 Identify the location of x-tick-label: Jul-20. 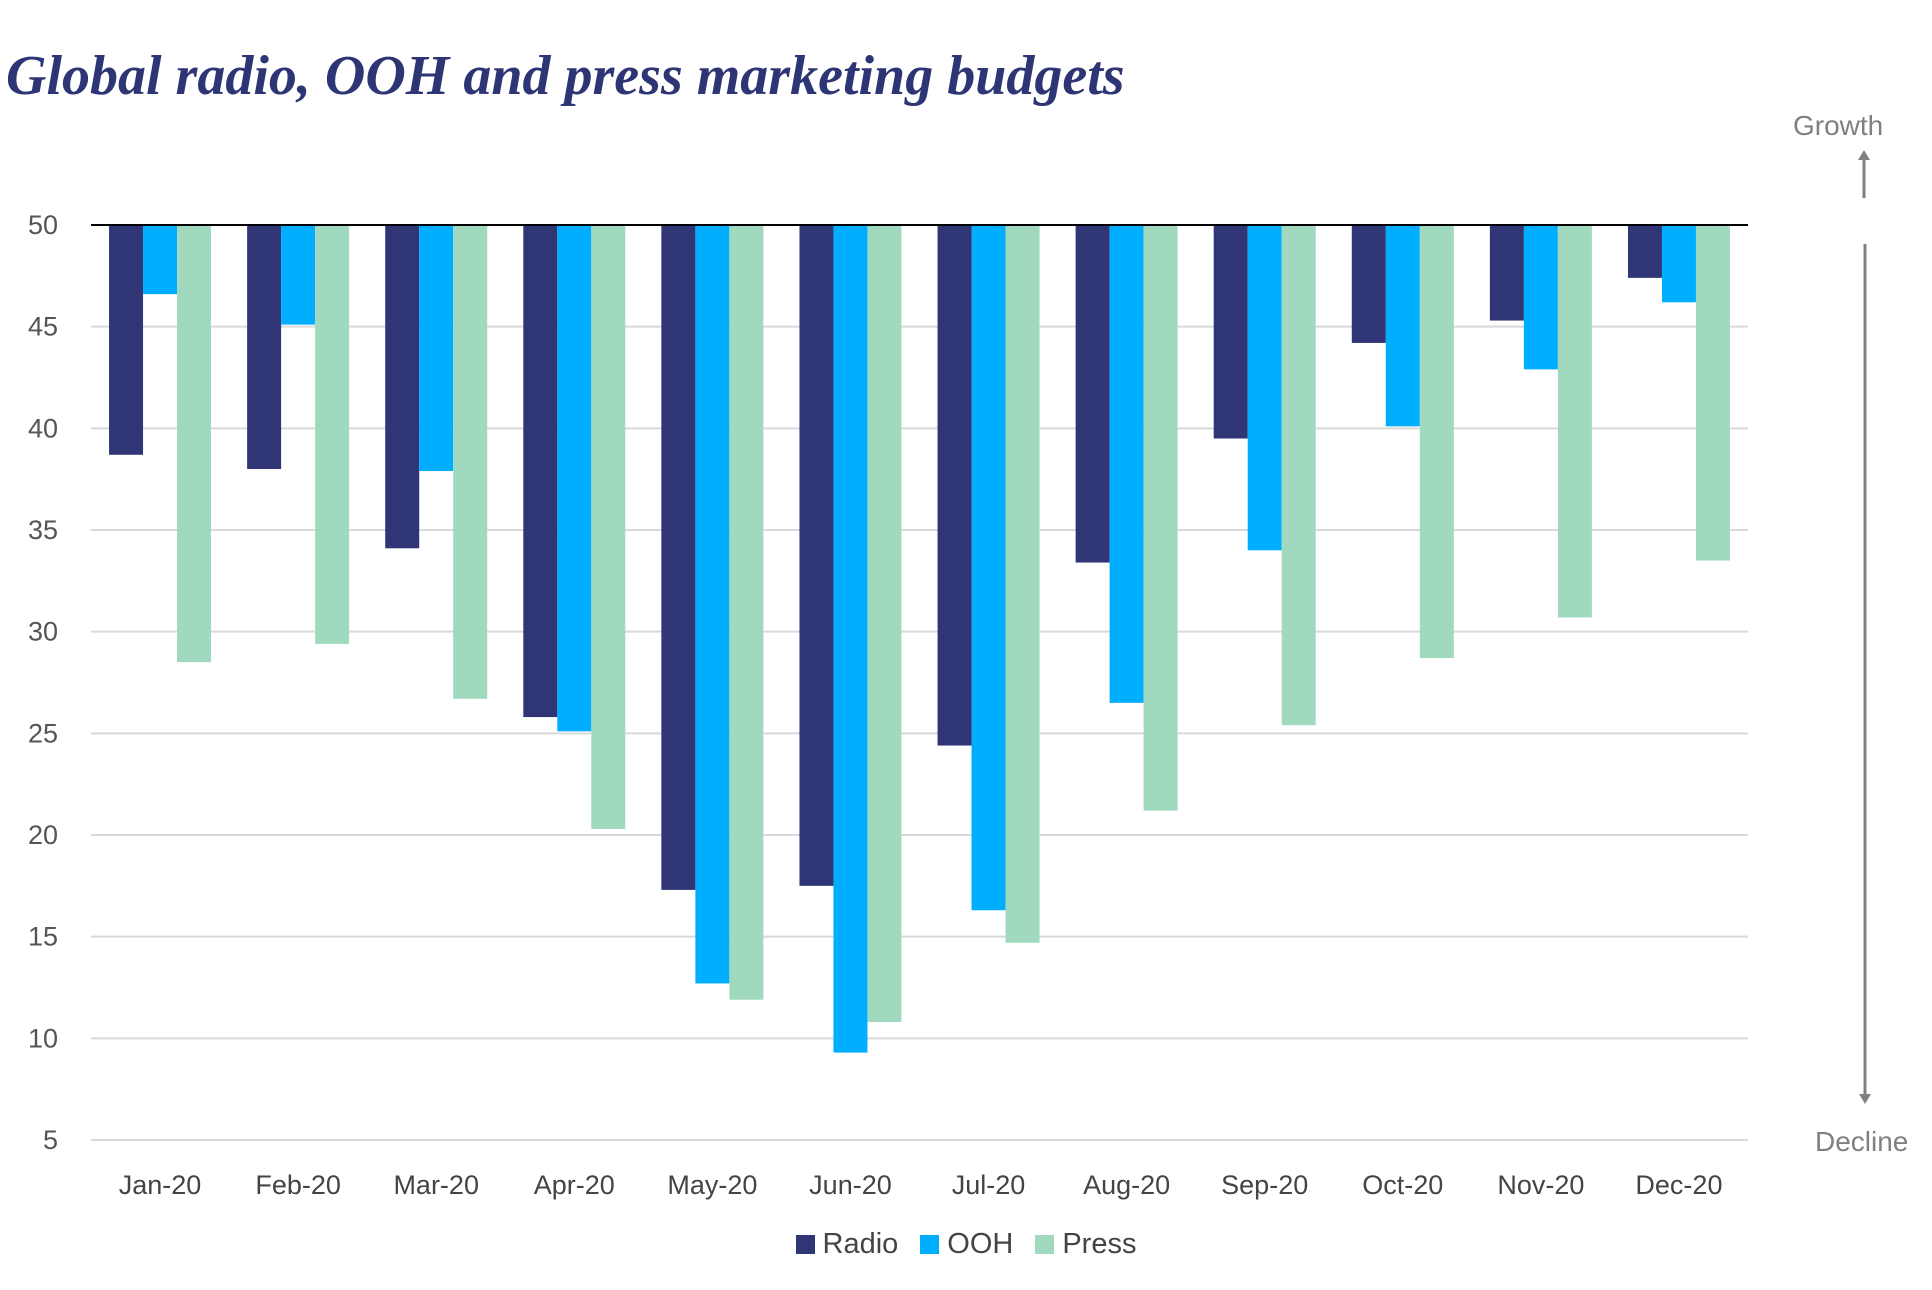
(989, 1185).